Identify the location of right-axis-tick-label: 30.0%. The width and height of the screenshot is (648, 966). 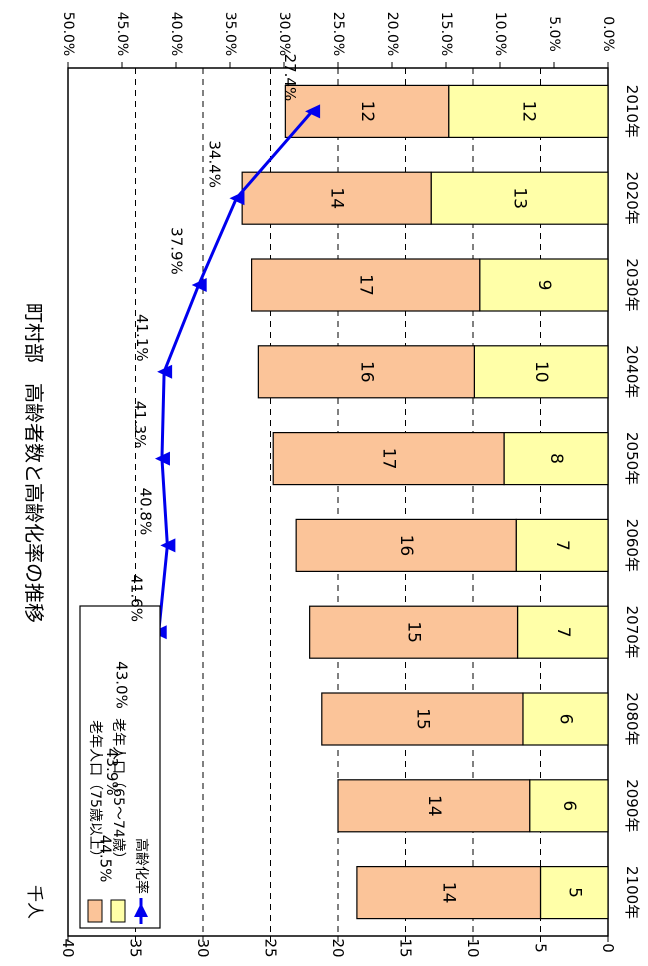
(284, 34).